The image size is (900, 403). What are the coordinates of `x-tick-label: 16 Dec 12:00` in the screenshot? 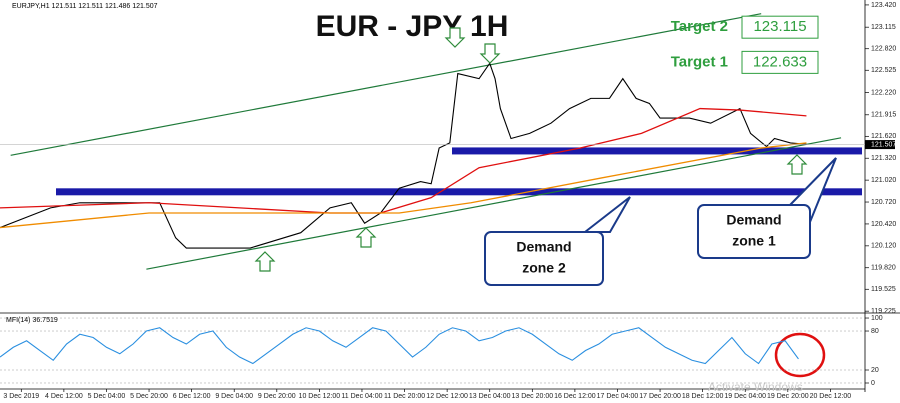 It's located at (575, 396).